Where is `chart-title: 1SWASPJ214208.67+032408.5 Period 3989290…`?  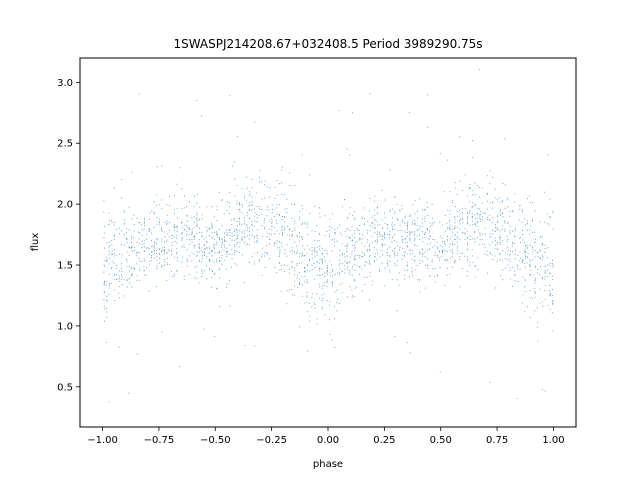
chart-title: 1SWASPJ214208.67+032408.5 Period 3989290… is located at coordinates (327, 44).